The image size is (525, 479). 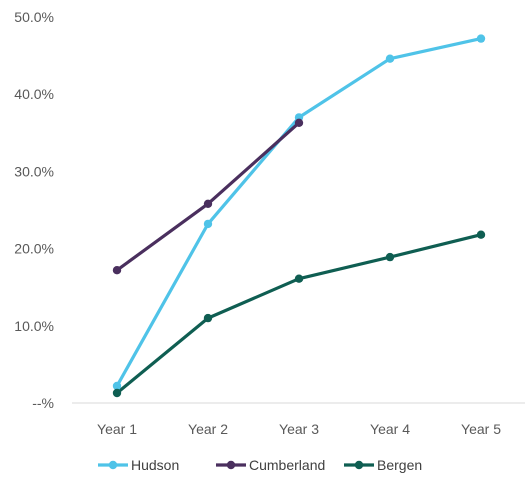 What do you see at coordinates (34, 171) in the screenshot?
I see `y-tick-label: 30.0%` at bounding box center [34, 171].